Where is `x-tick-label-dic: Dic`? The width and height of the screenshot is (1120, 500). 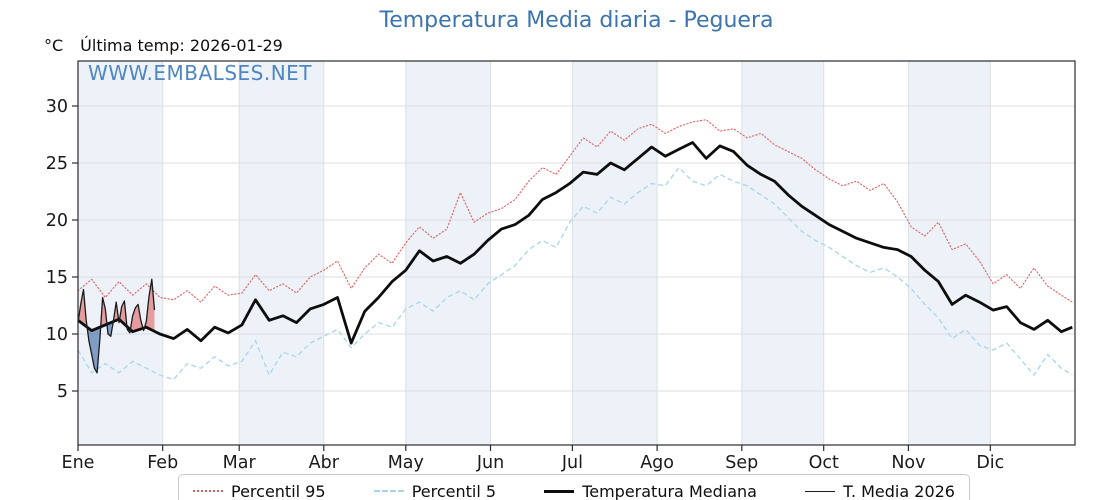
x-tick-label-dic: Dic is located at coordinates (990, 463).